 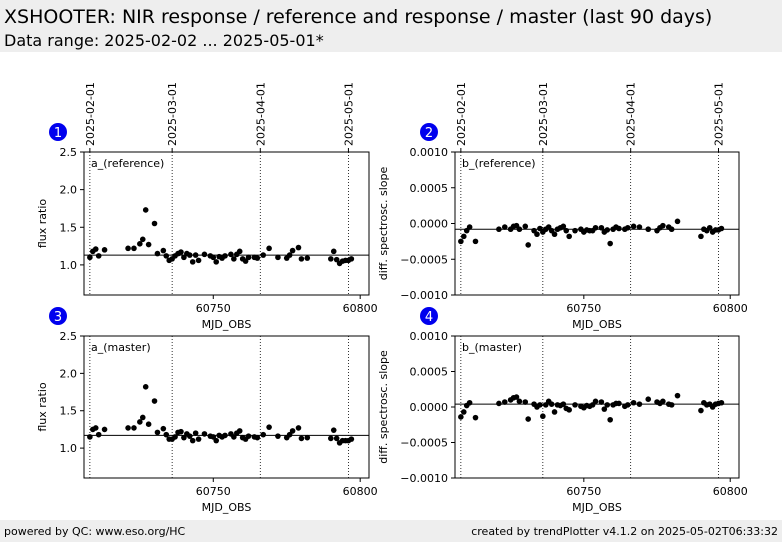 What do you see at coordinates (226, 223) in the screenshot?
I see `panel-1-frame` at bounding box center [226, 223].